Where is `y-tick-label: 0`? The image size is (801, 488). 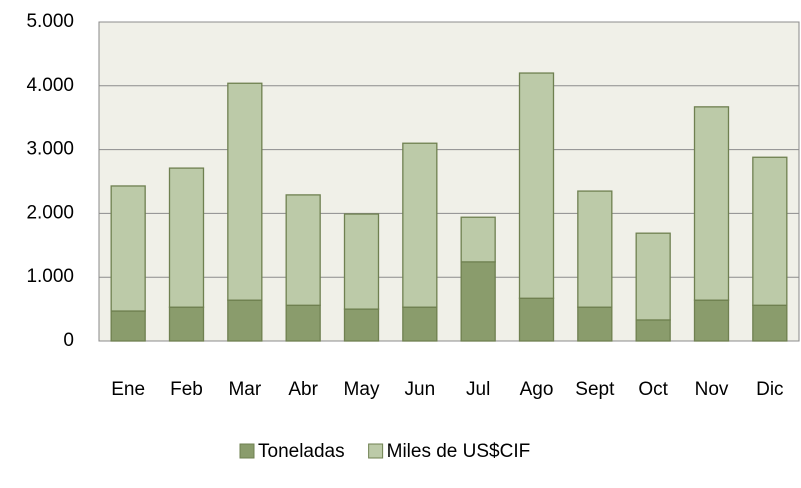
y-tick-label: 0 is located at coordinates (68, 340).